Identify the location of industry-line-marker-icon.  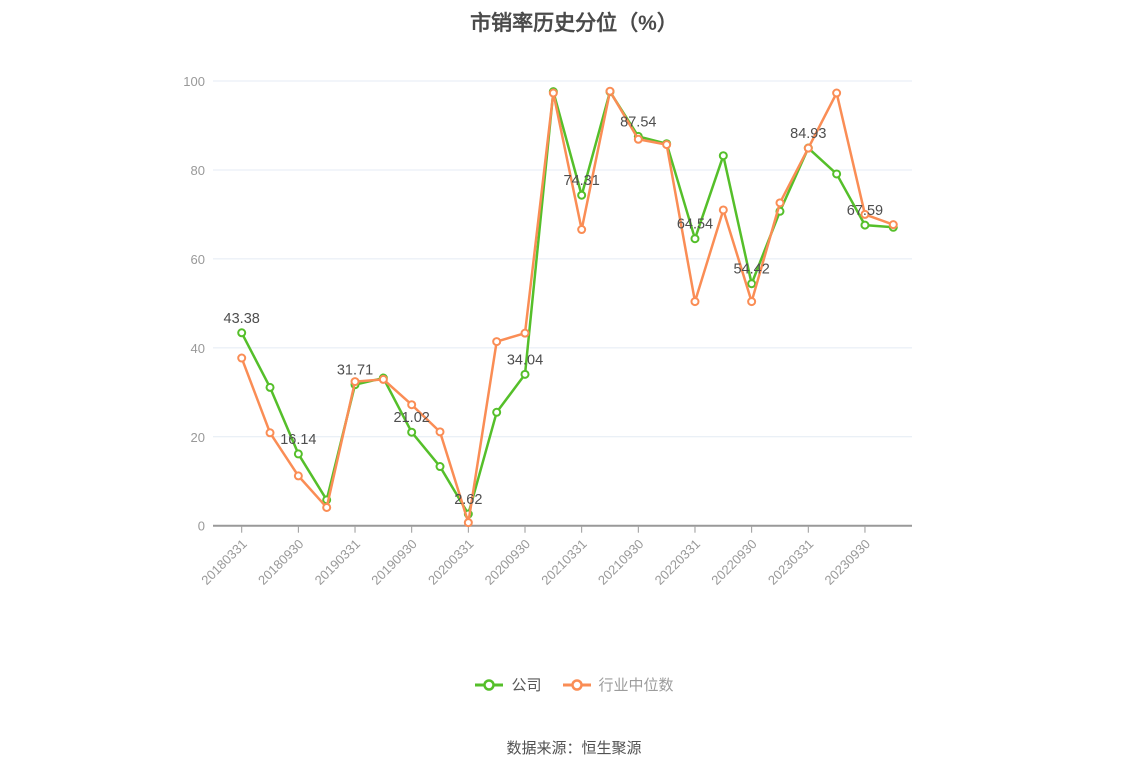
(576, 684).